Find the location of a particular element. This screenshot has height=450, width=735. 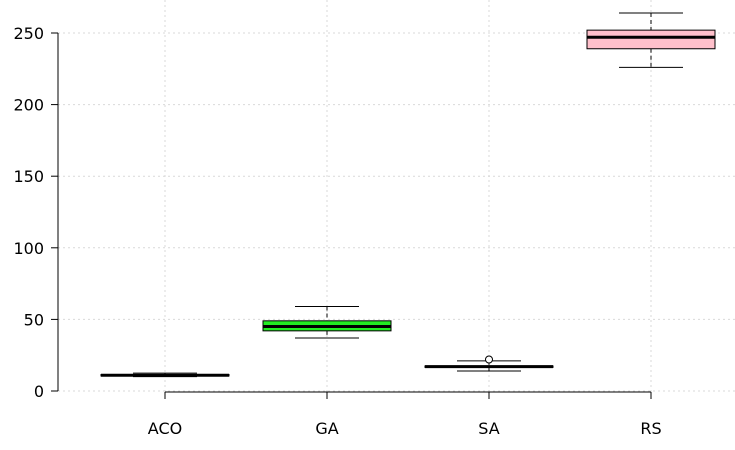

box-sa is located at coordinates (489, 363).